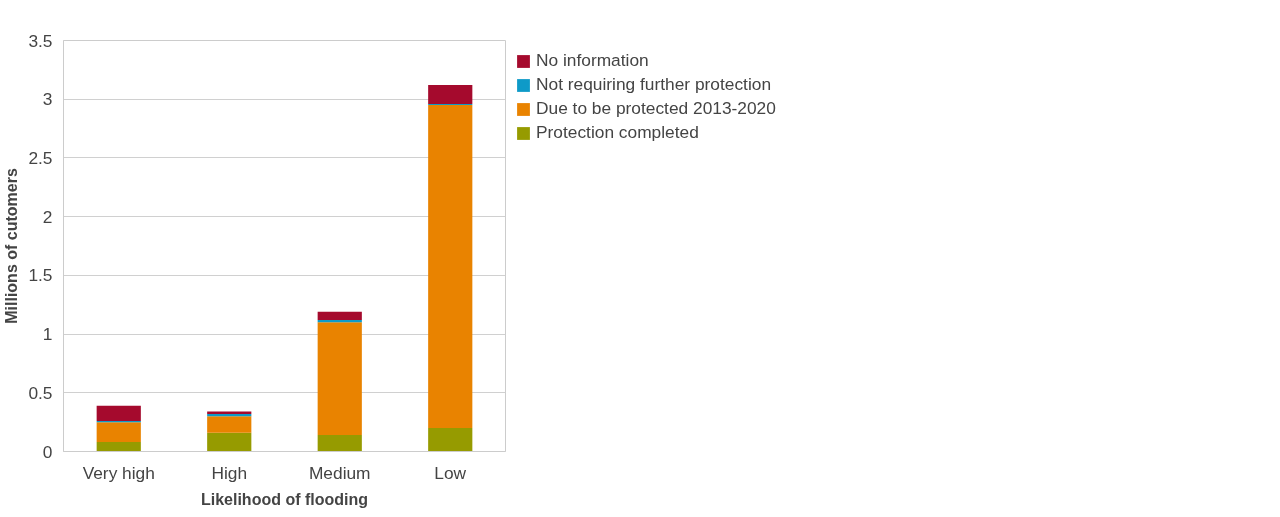 This screenshot has width=1280, height=517. Describe the element at coordinates (118, 472) in the screenshot. I see `x-tick-label: Very high` at that location.